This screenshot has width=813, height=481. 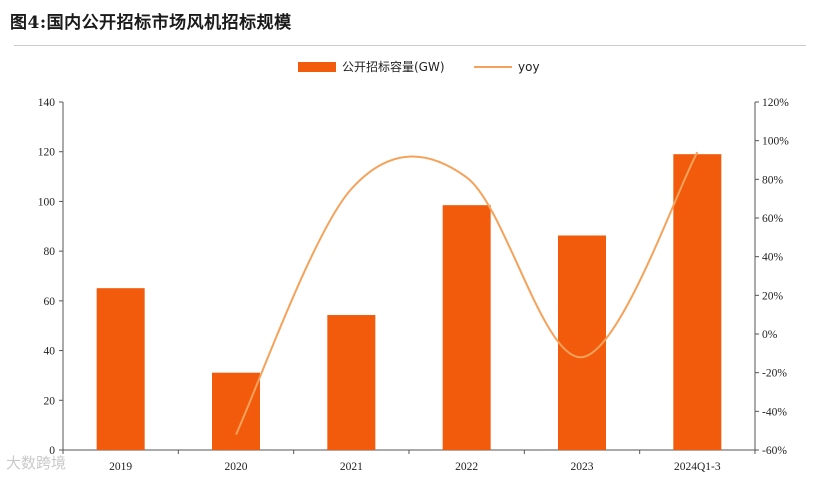 What do you see at coordinates (773, 296) in the screenshot?
I see `right-tick-label: 20%` at bounding box center [773, 296].